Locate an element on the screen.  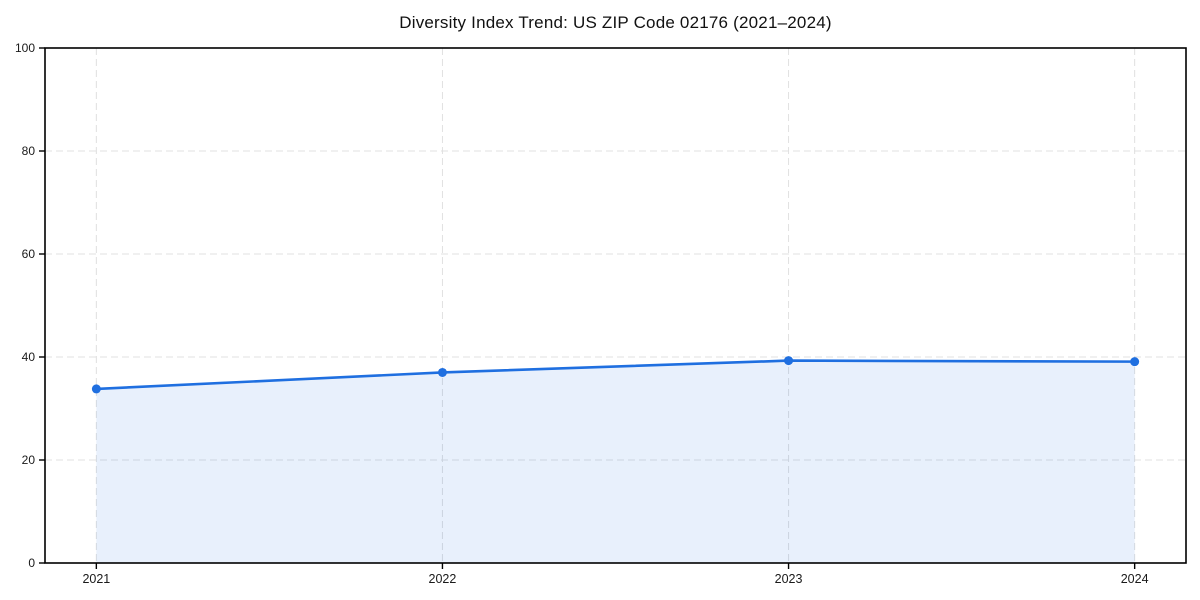
y-tick-label: 20 is located at coordinates (29, 460).